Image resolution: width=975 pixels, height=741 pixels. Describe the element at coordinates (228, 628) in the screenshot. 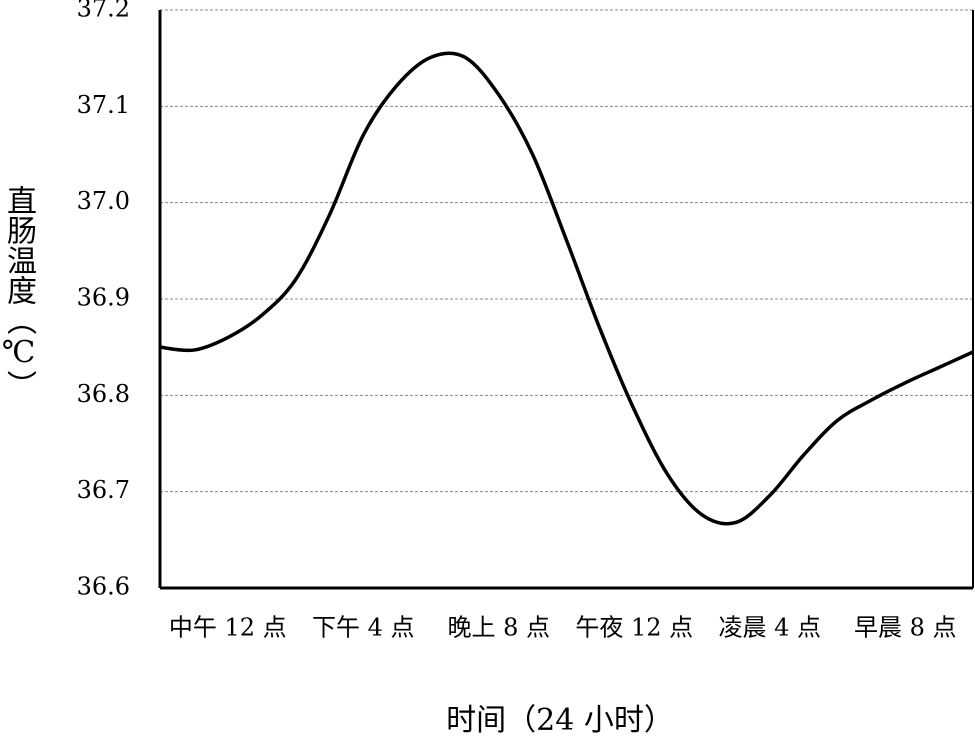

I see `x-tick-label: 中午 12 点` at that location.